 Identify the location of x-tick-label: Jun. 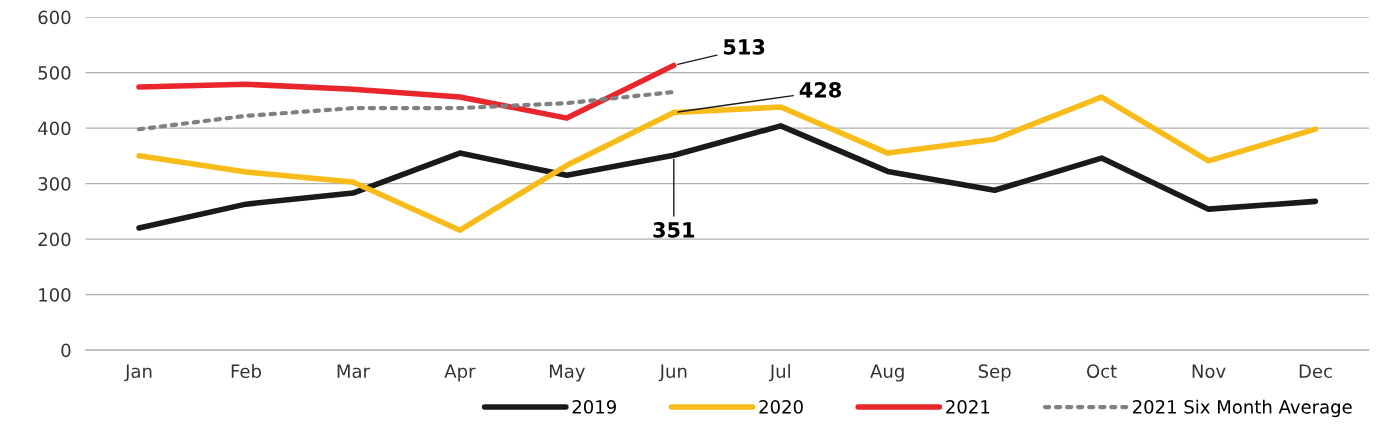
(672, 373).